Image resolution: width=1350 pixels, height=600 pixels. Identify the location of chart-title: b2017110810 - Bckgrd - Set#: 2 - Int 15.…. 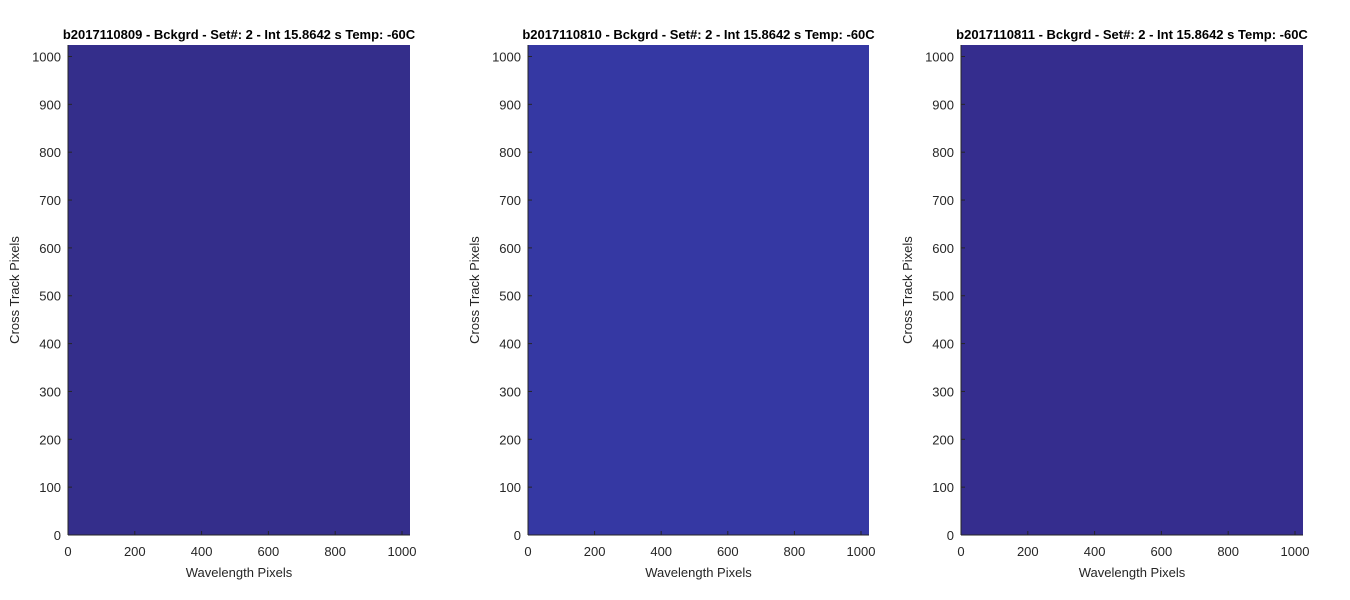
(698, 34).